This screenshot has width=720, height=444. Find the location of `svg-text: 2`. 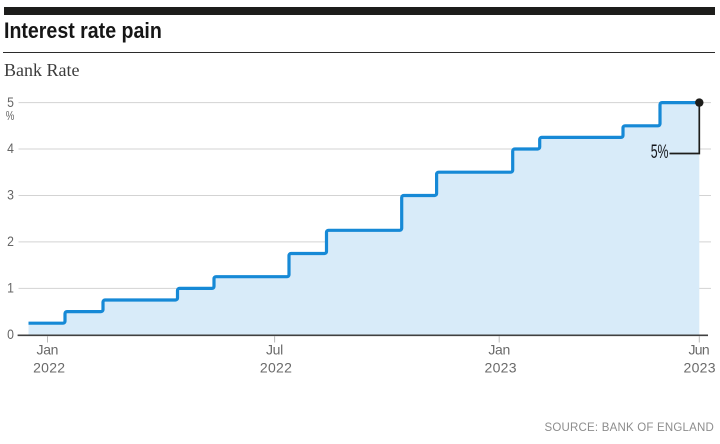

svg-text: 2 is located at coordinates (10, 241).